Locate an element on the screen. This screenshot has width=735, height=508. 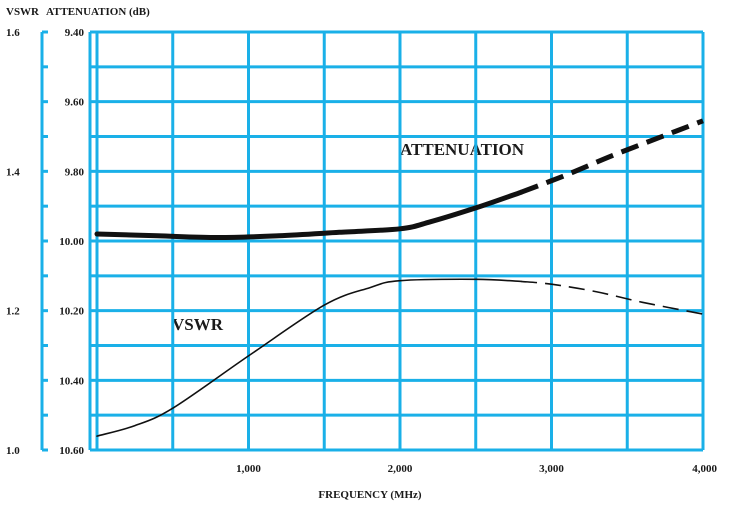
x-tick-label: 4,000 is located at coordinates (704, 469).